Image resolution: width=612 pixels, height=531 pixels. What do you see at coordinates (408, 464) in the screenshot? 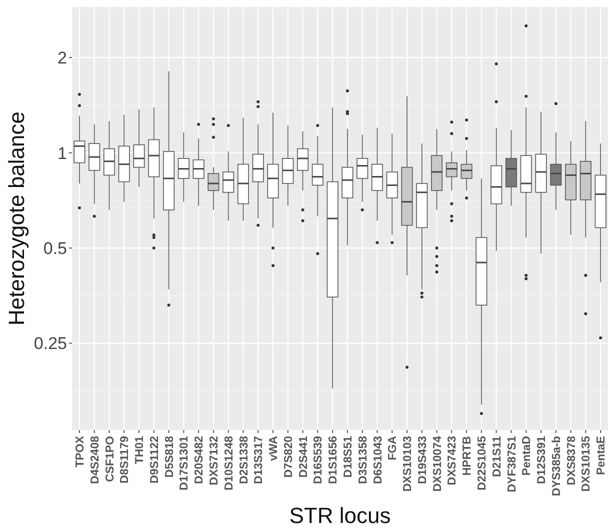
I see `x-tick-label: DXS10103` at bounding box center [408, 464].